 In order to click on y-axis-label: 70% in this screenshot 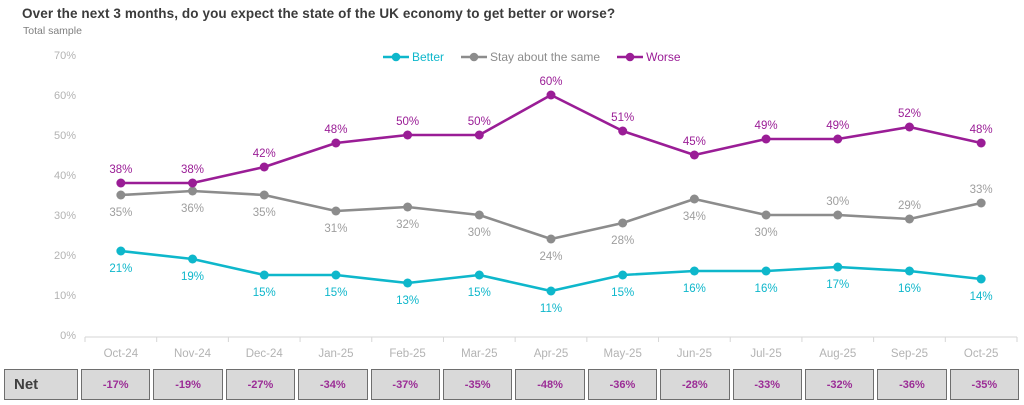, I will do `click(65, 56)`.